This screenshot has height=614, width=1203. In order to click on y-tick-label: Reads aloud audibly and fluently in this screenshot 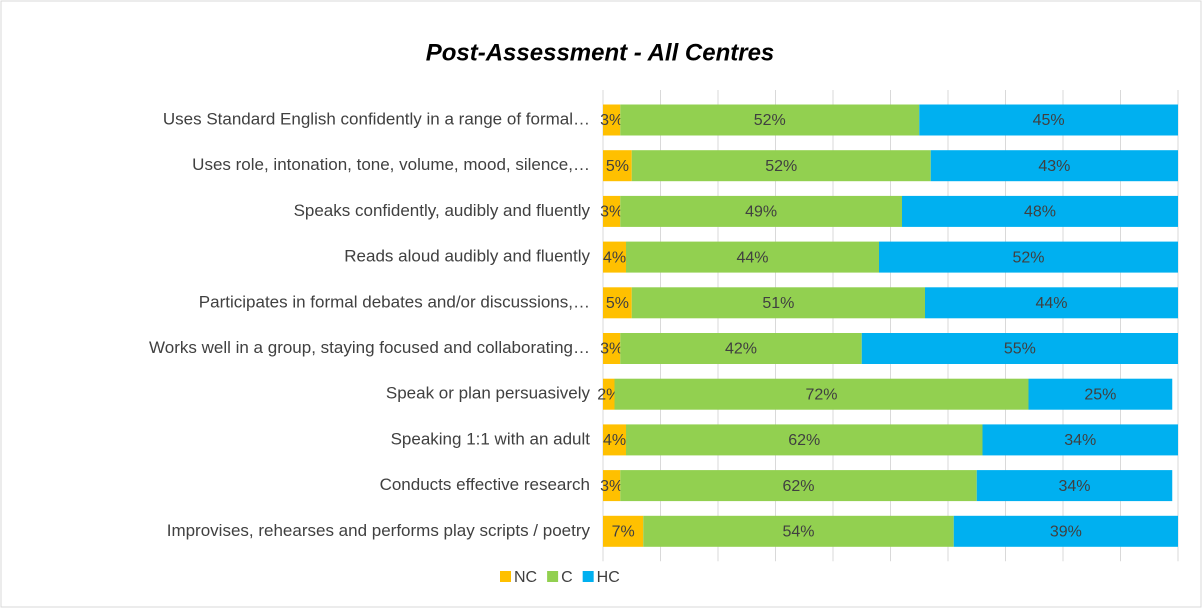, I will do `click(467, 256)`.